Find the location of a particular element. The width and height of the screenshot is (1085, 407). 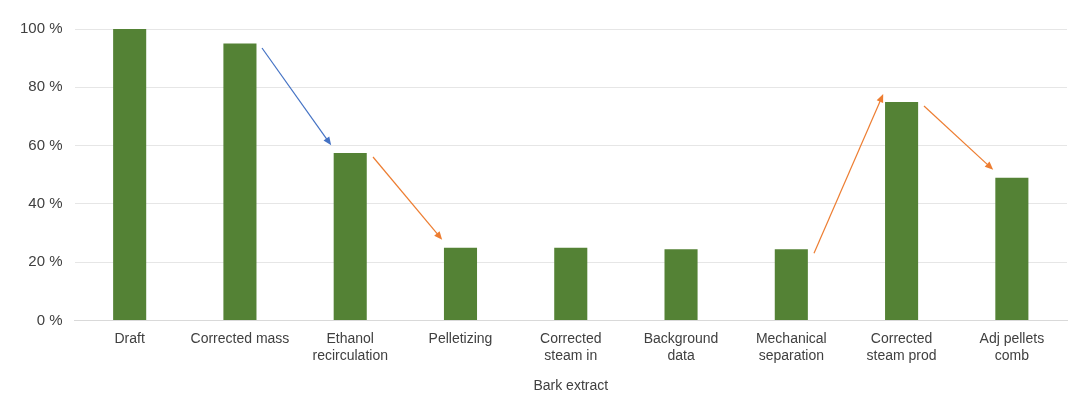

x-tick-label: Corrected mass is located at coordinates (240, 337).